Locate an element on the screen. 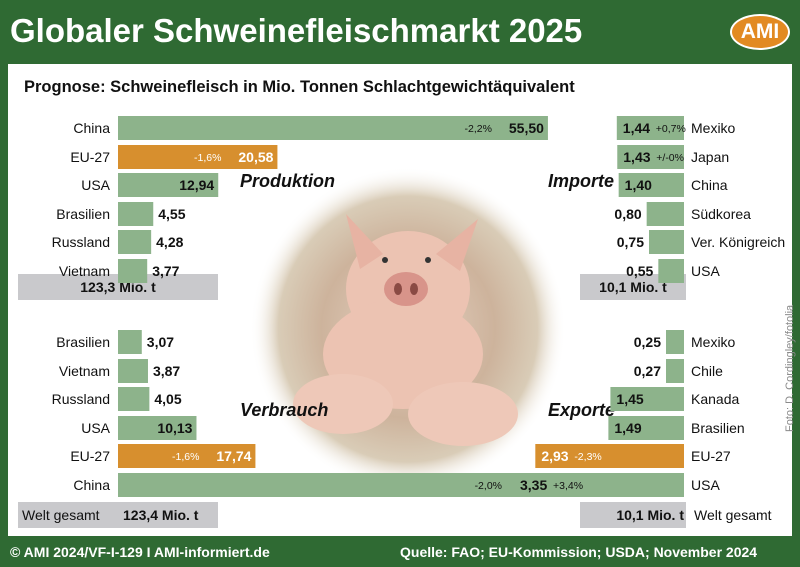 The height and width of the screenshot is (567, 800). section-label: Importe is located at coordinates (581, 181).